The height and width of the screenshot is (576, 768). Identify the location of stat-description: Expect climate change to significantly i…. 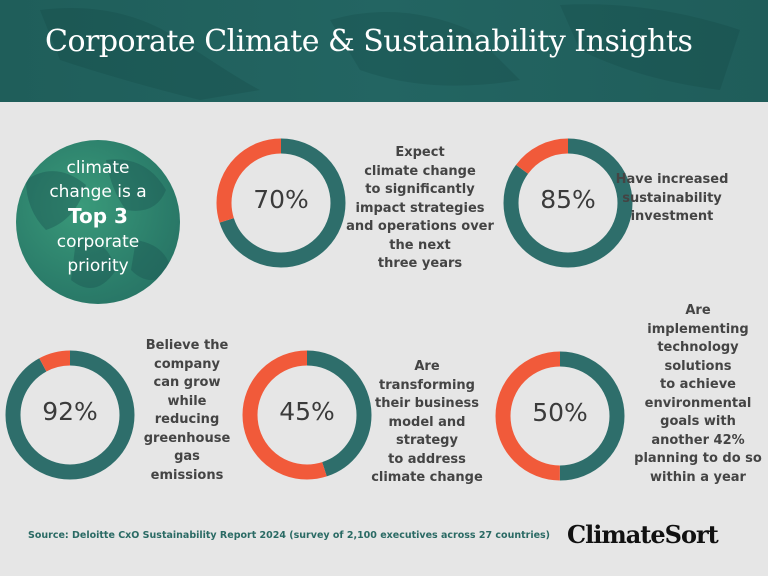
(420, 208).